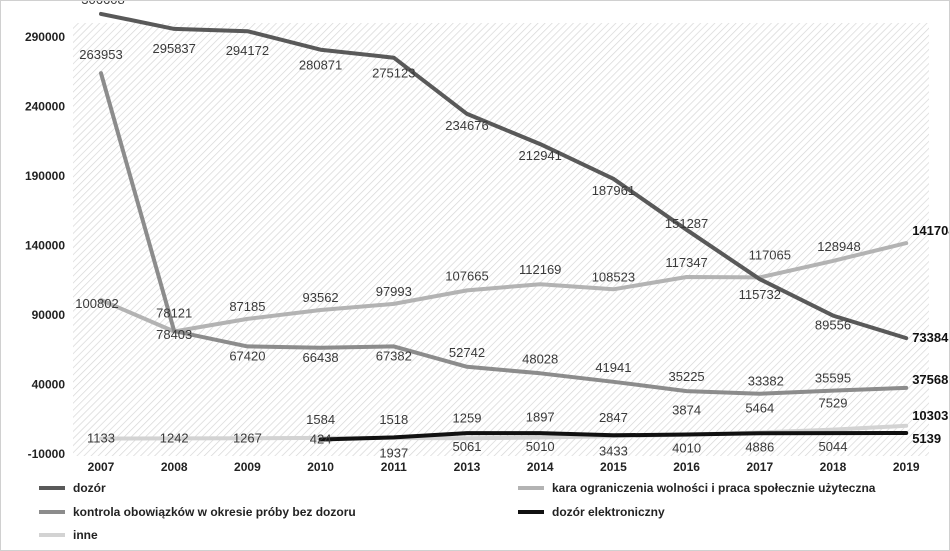 The width and height of the screenshot is (950, 551). Describe the element at coordinates (833, 403) in the screenshot. I see `data-label: 7529` at that location.